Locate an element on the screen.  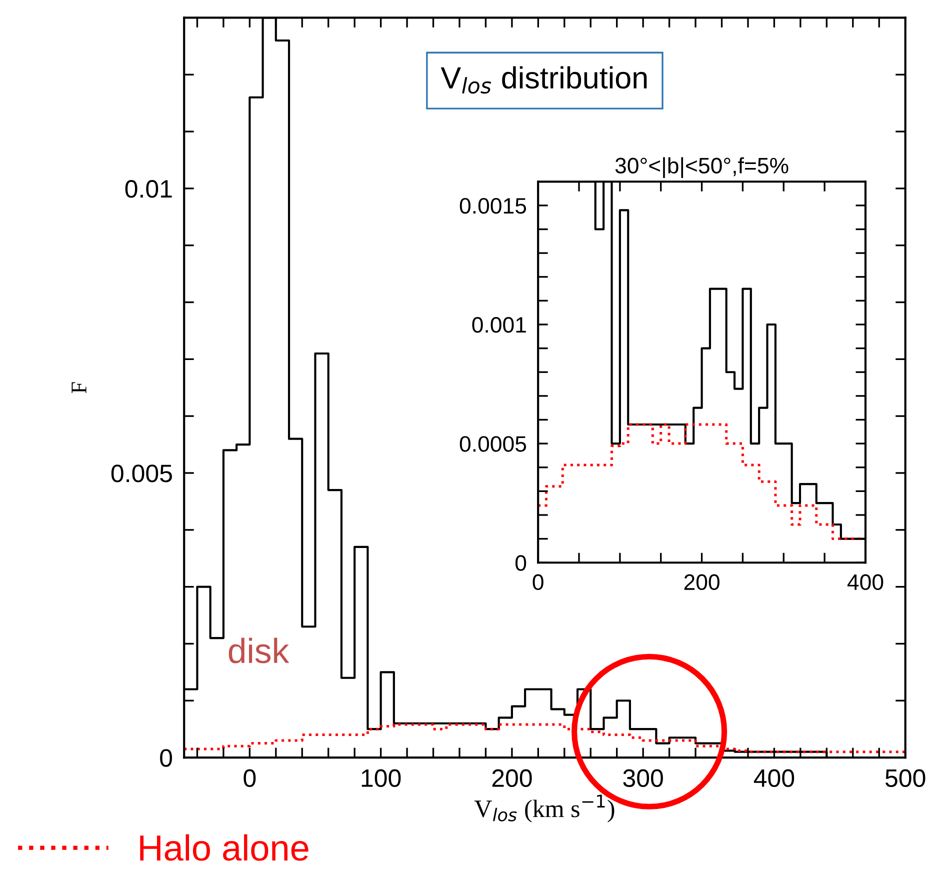
y-tick-label: 0.0005 is located at coordinates (493, 444).